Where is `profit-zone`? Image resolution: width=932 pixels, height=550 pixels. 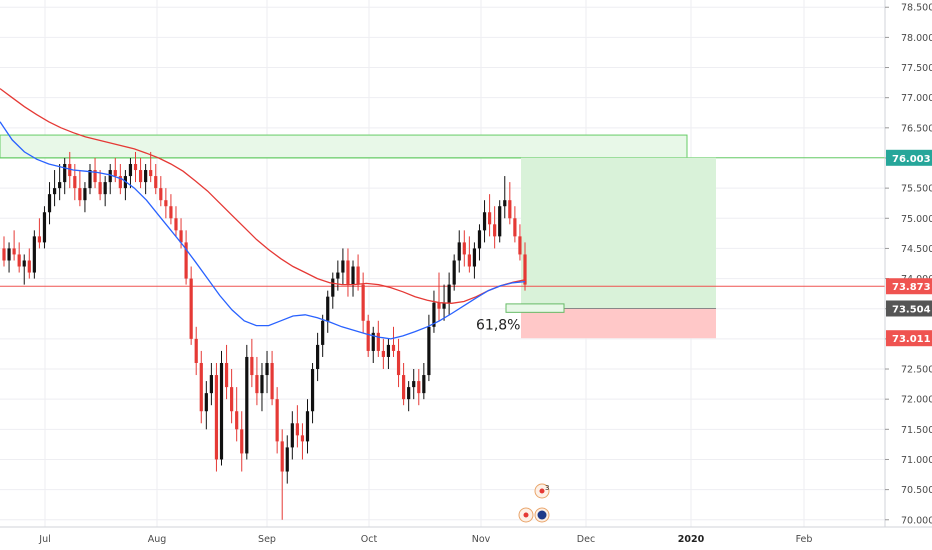 profit-zone is located at coordinates (618, 233).